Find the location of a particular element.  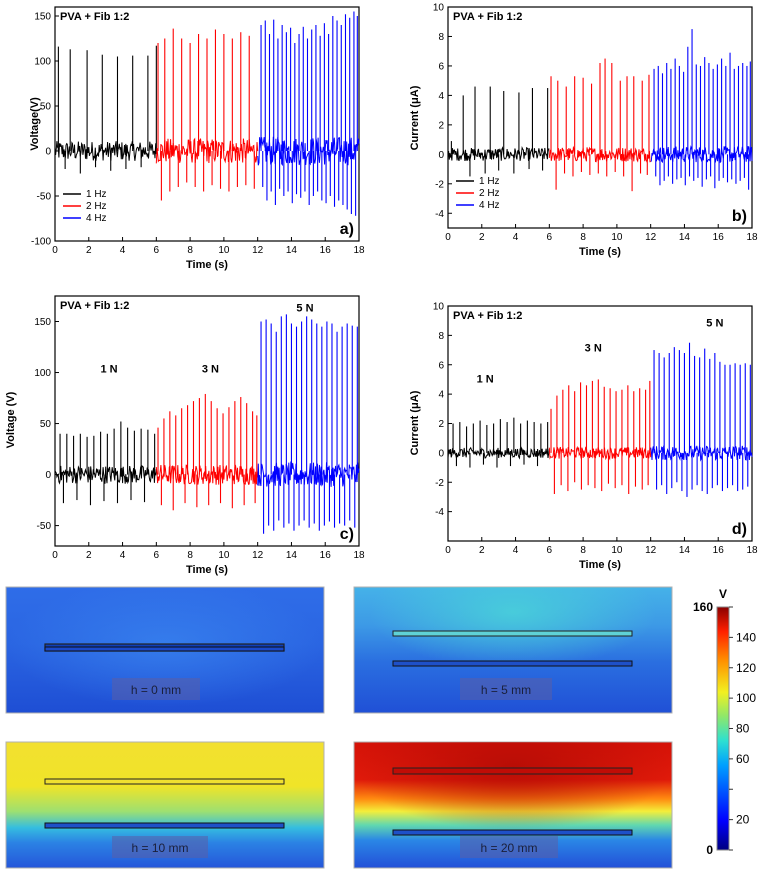

colorbar: V 0 20 60 80 100 120 140 160 is located at coordinates (724, 722).